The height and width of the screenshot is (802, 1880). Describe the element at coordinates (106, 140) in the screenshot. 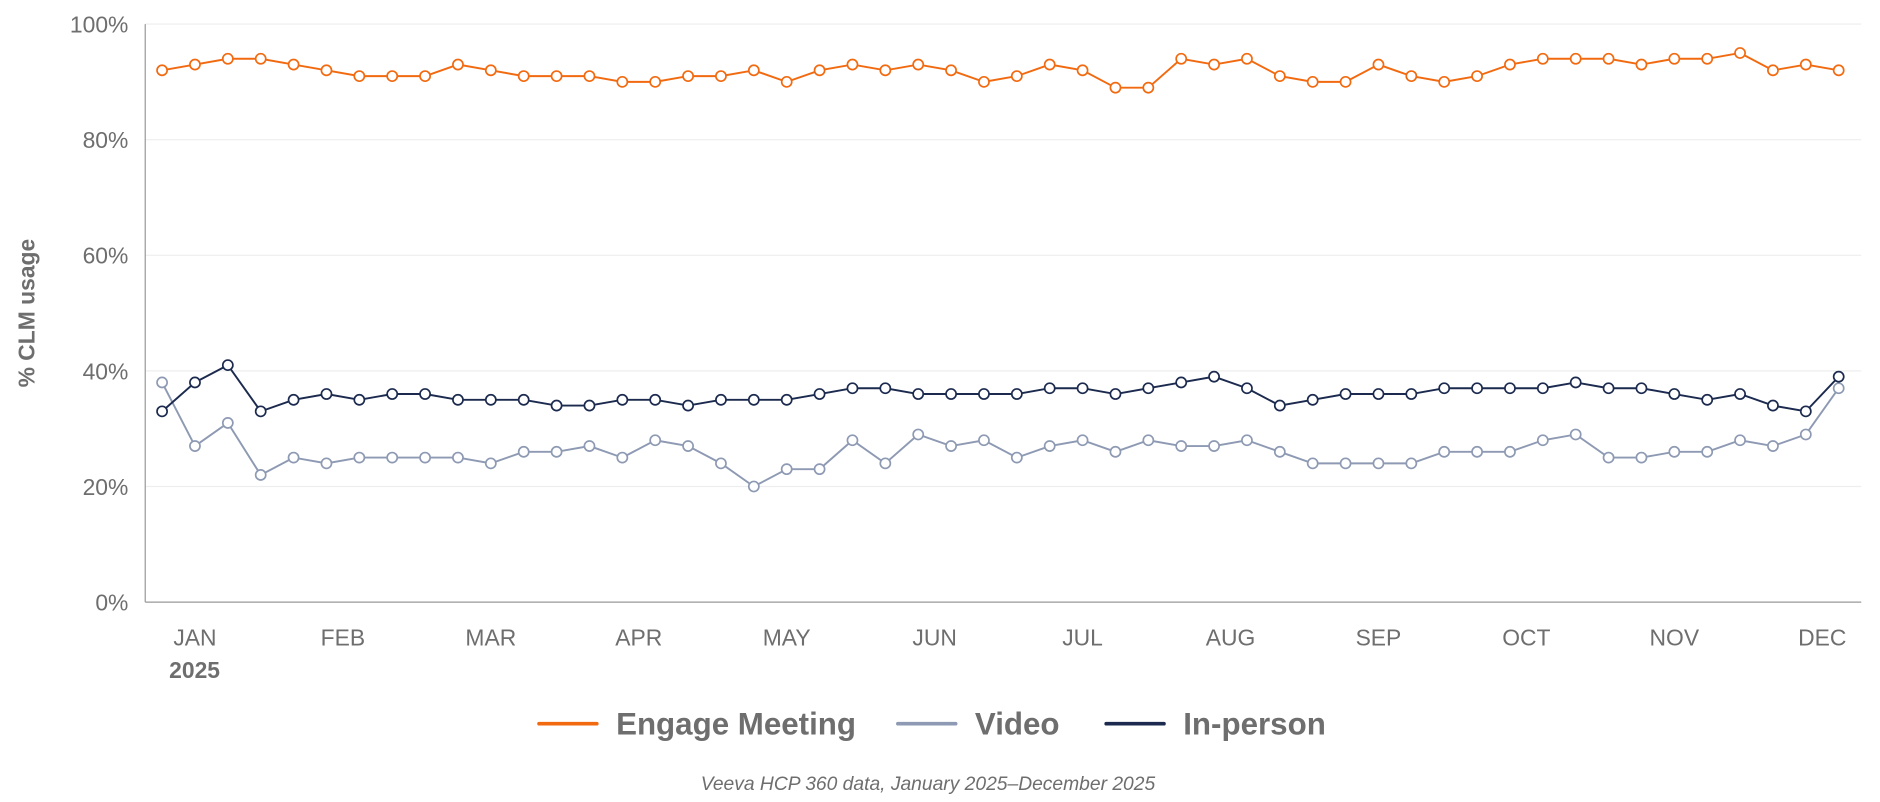

I see `y-tick-label: 80%` at that location.